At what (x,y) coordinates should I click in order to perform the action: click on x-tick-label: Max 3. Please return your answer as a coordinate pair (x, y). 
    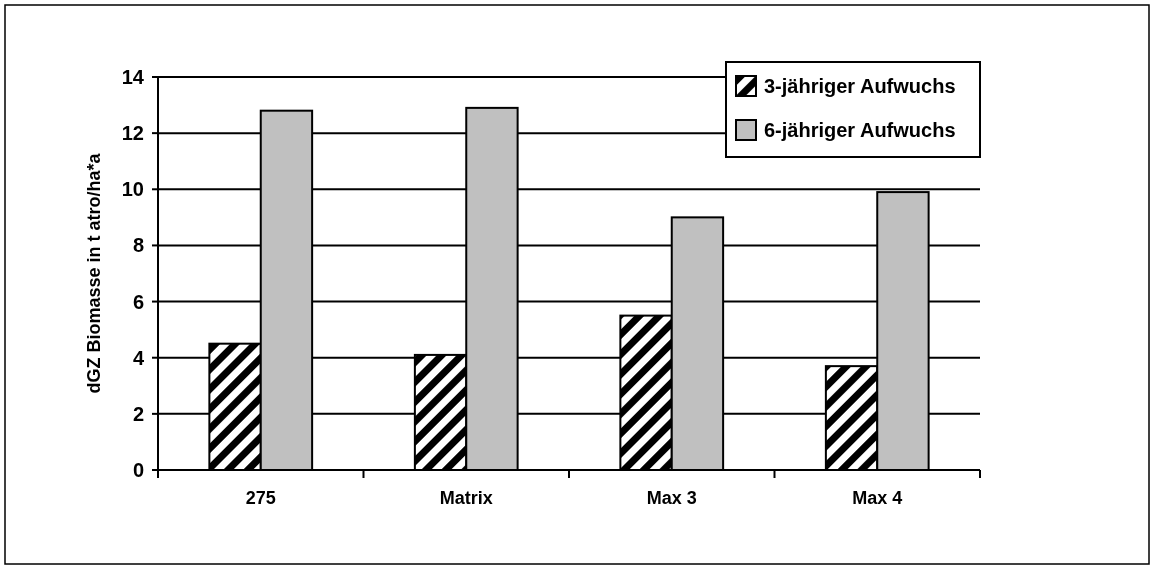
    Looking at the image, I should click on (671, 498).